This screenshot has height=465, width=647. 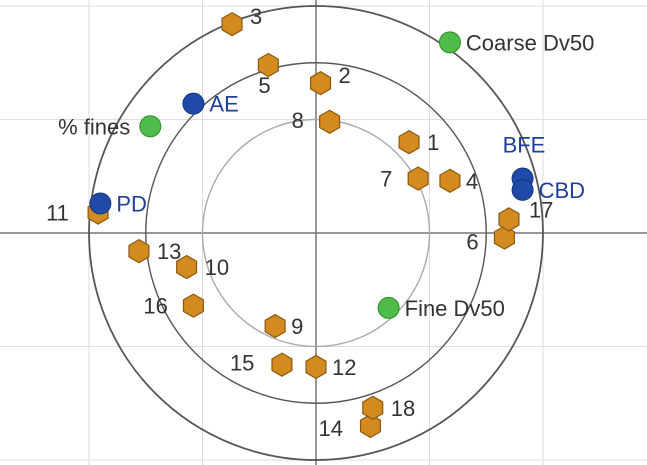 What do you see at coordinates (562, 190) in the screenshot?
I see `variable-label-cbd: CBD` at bounding box center [562, 190].